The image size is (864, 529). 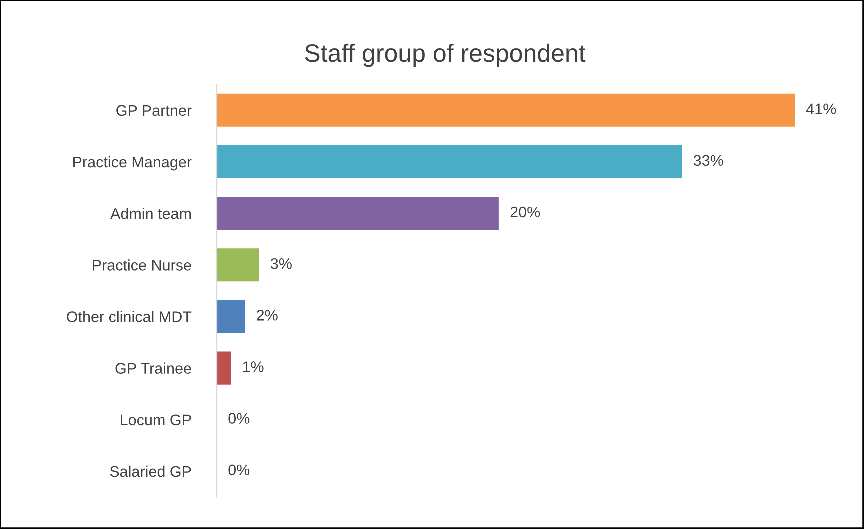 I want to click on y-tick-label: GP Trainee, so click(x=154, y=368).